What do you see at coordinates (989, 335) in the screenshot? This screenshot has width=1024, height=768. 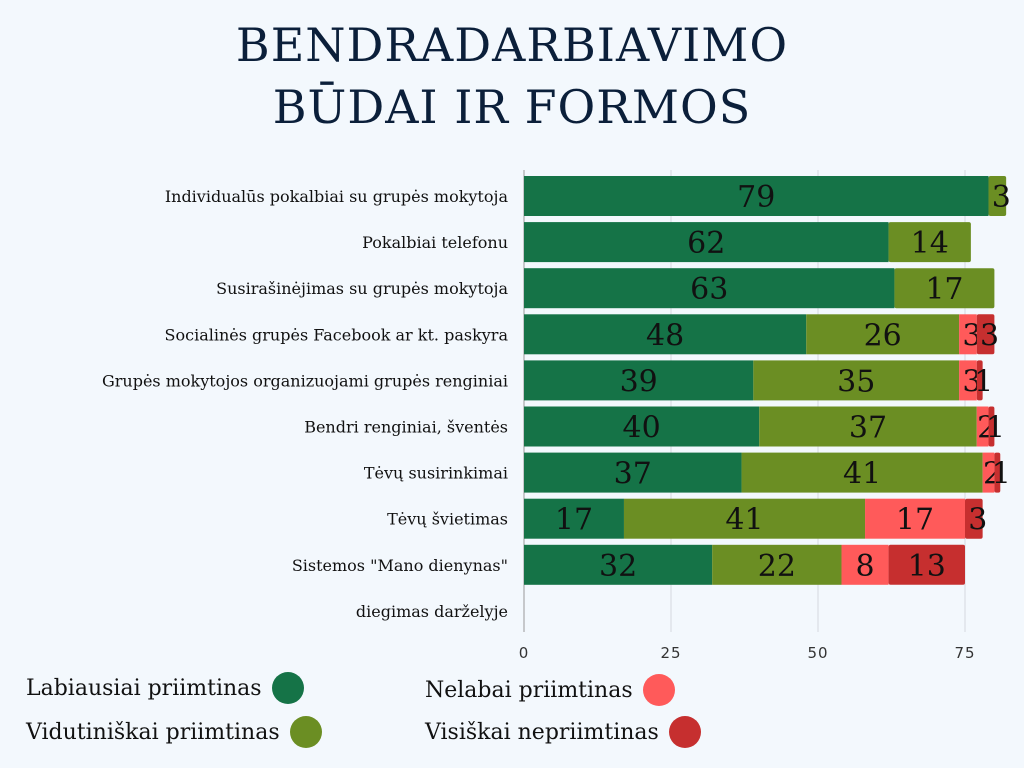 I see `value-label-3-3: 3` at bounding box center [989, 335].